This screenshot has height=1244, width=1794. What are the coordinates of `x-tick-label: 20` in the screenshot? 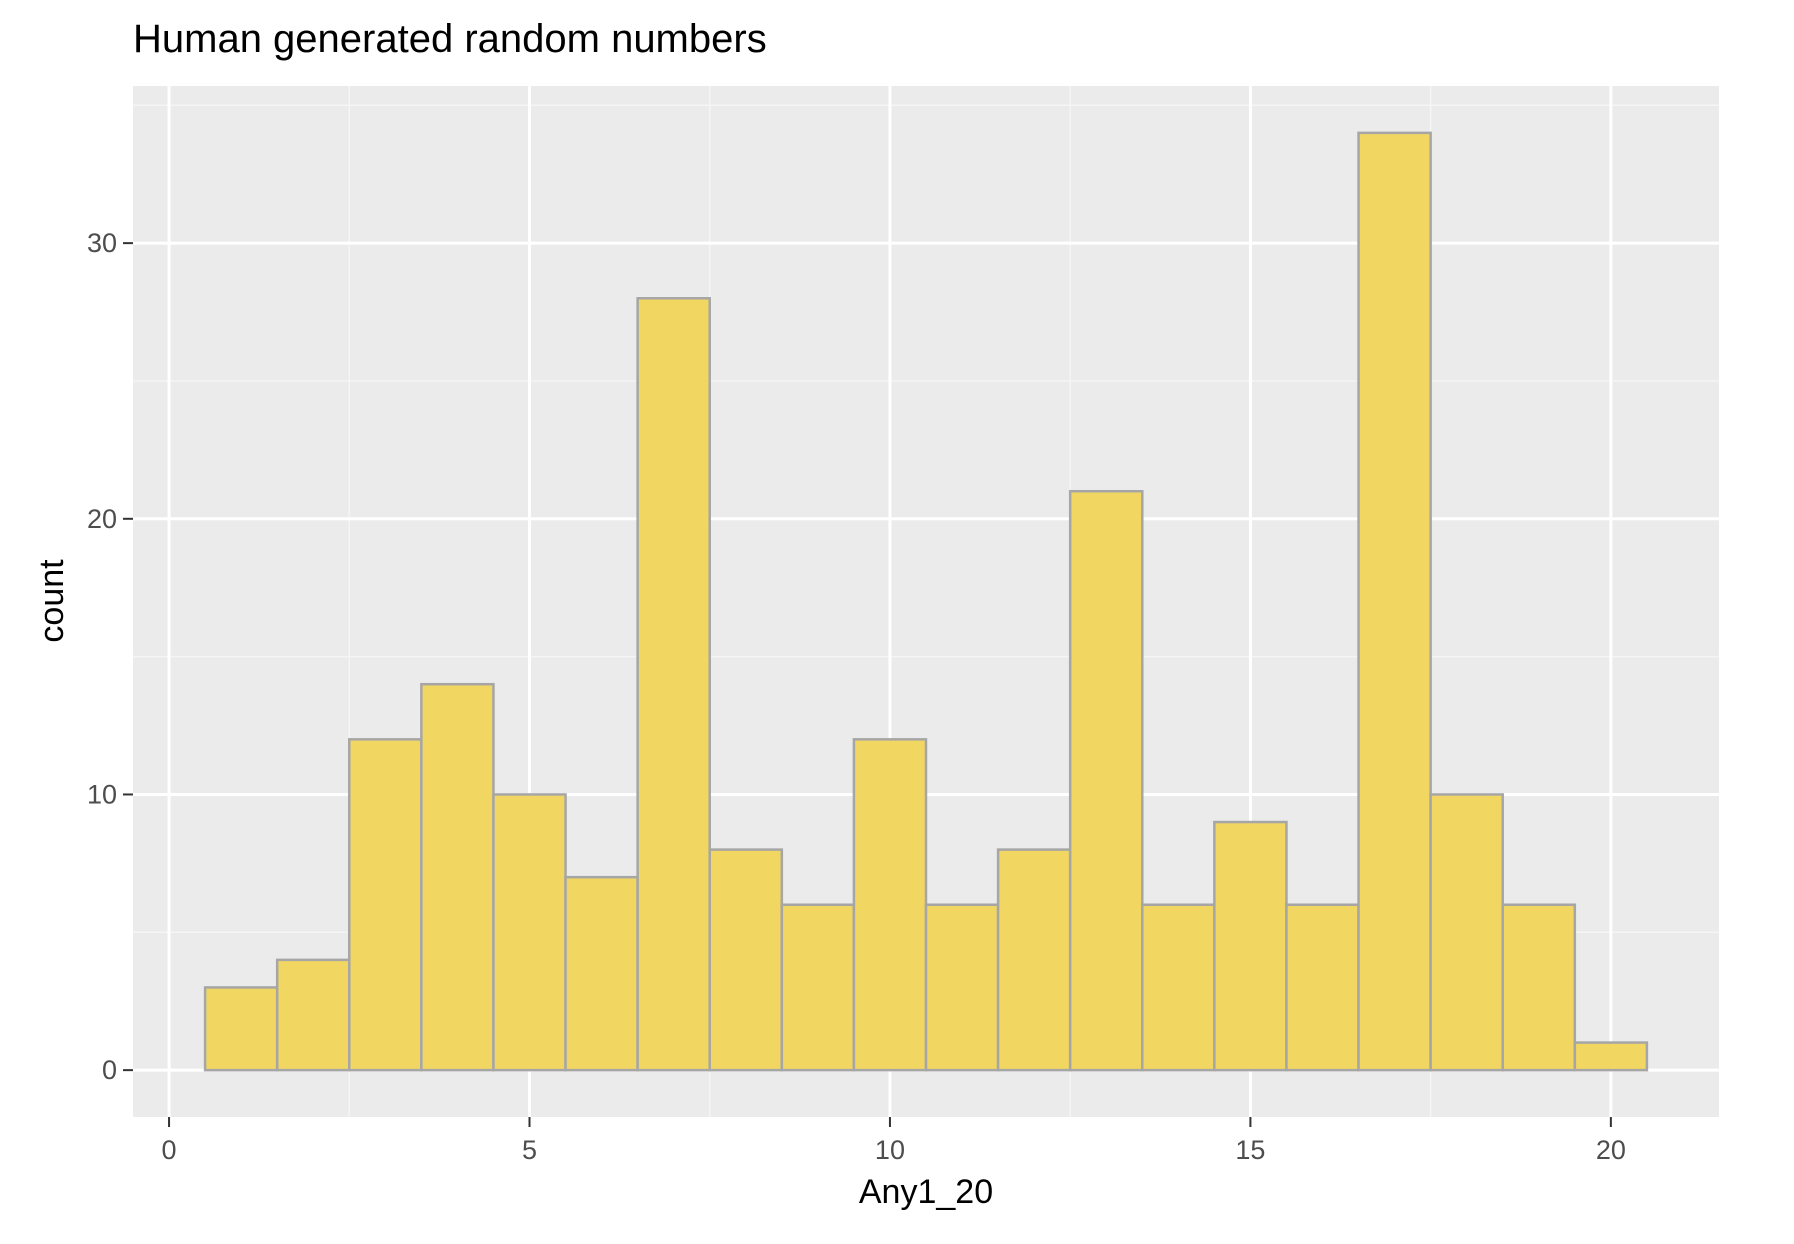 It's located at (1611, 1150).